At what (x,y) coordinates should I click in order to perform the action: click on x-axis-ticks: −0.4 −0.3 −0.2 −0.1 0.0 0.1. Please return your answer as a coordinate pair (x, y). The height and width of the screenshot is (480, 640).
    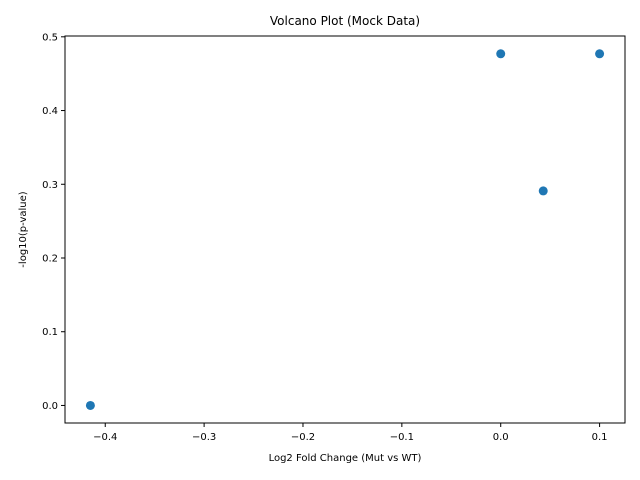
    Looking at the image, I should click on (350, 433).